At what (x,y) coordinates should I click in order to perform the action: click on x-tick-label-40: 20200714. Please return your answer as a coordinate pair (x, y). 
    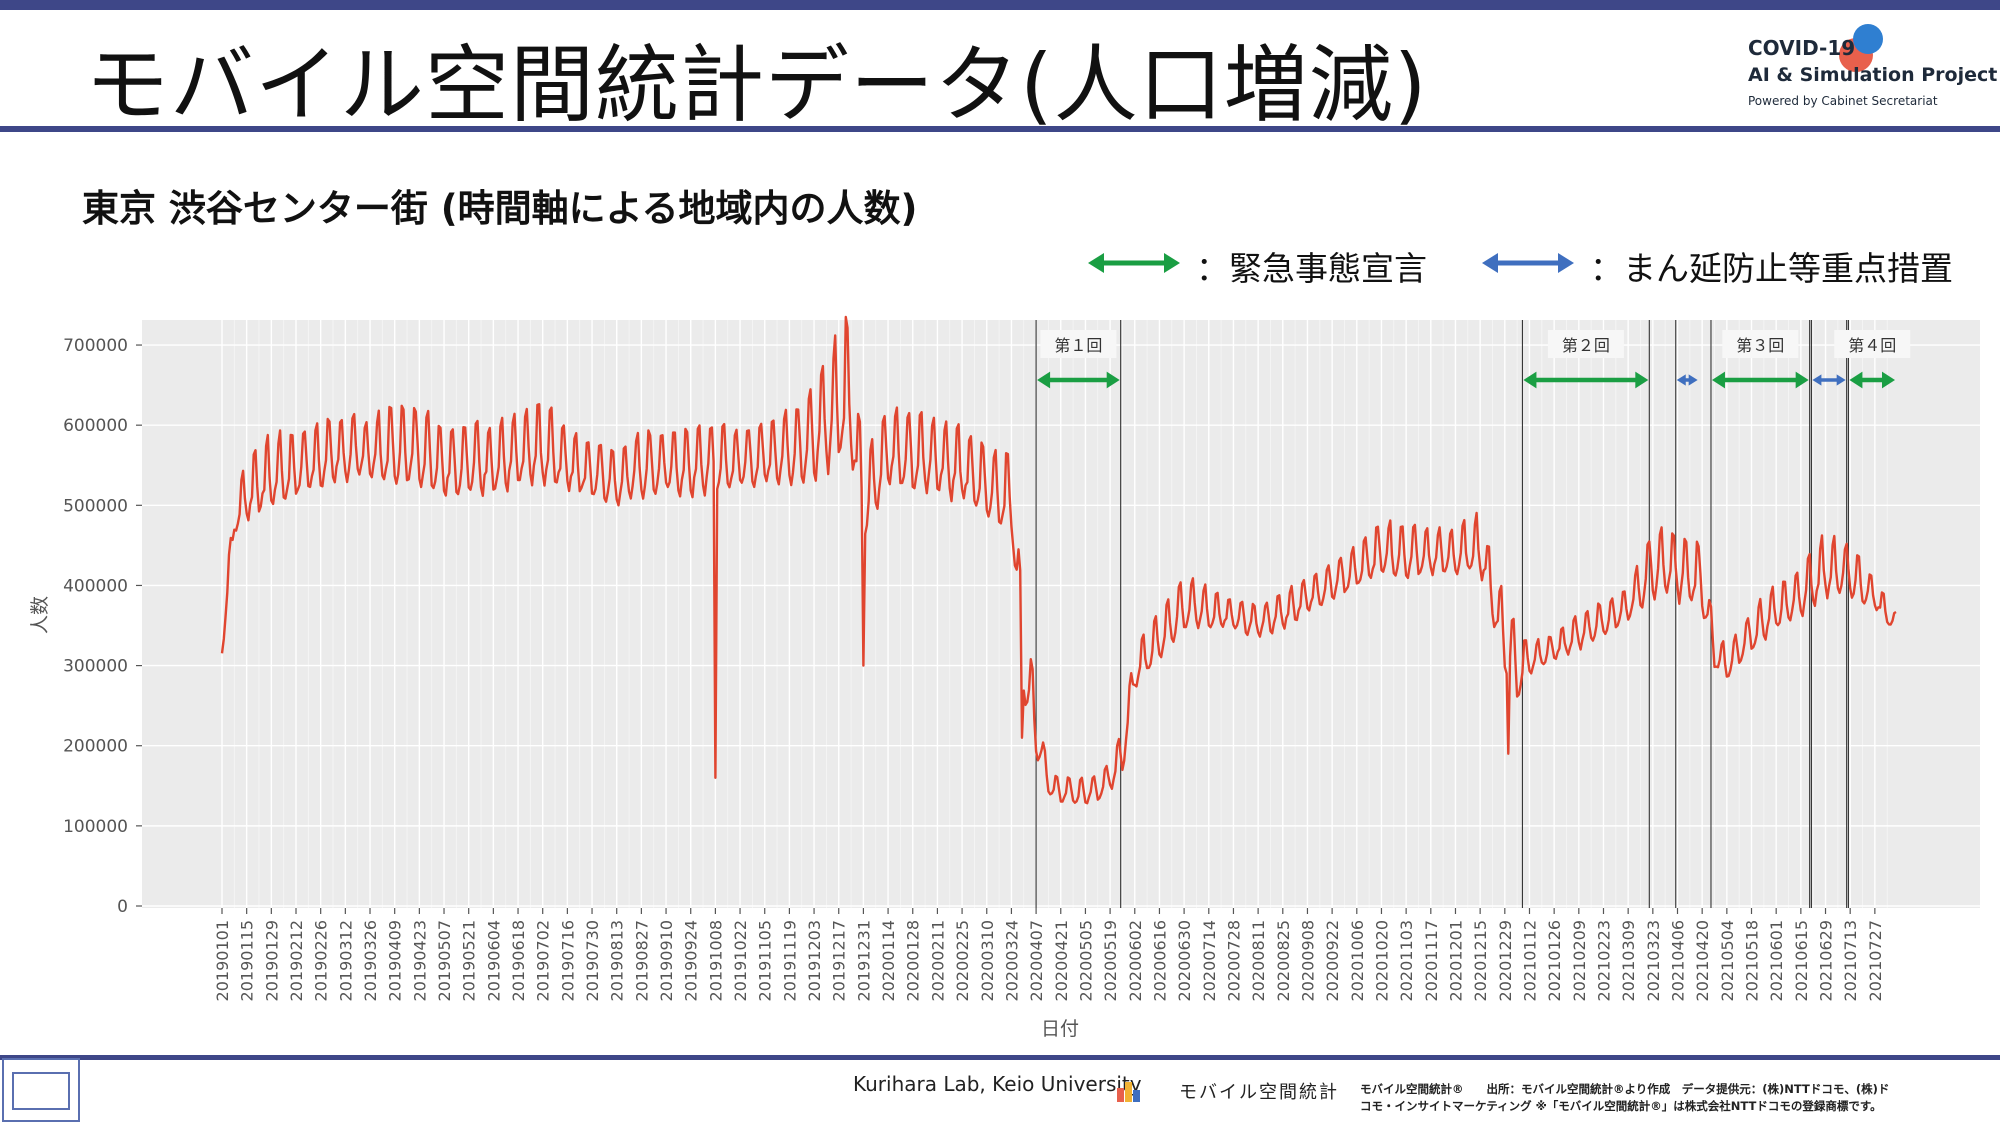
    Looking at the image, I should click on (1209, 960).